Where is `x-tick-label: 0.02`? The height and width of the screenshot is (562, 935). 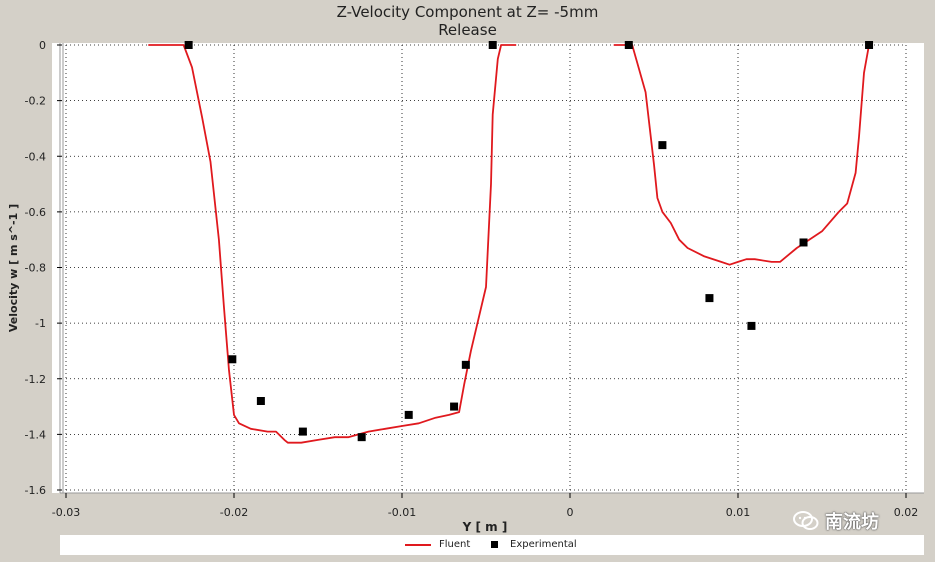 x-tick-label: 0.02 is located at coordinates (906, 512).